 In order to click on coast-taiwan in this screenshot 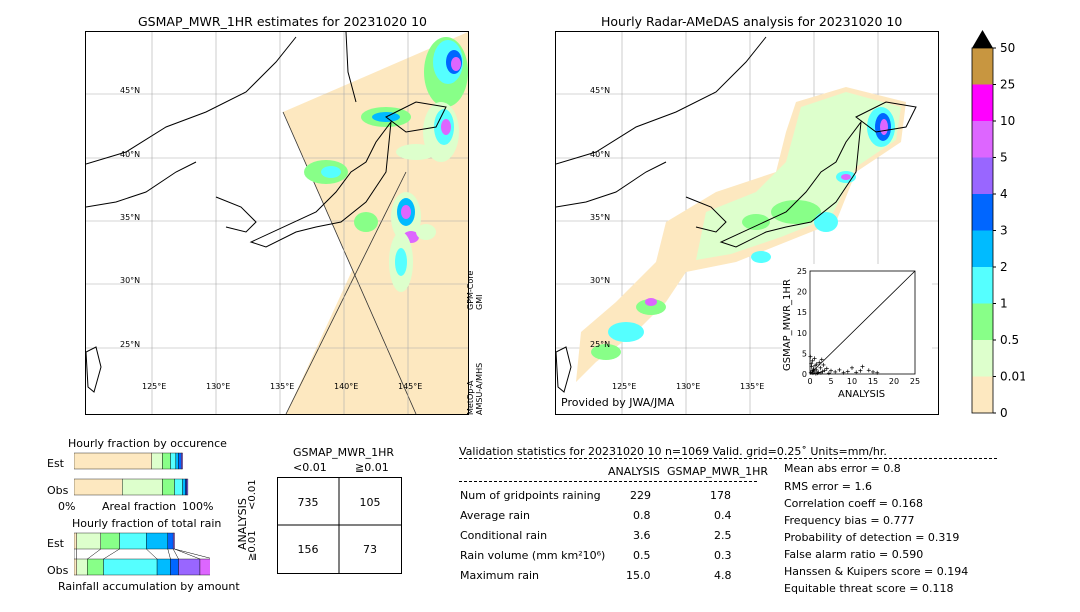, I will do `click(94, 369)`.